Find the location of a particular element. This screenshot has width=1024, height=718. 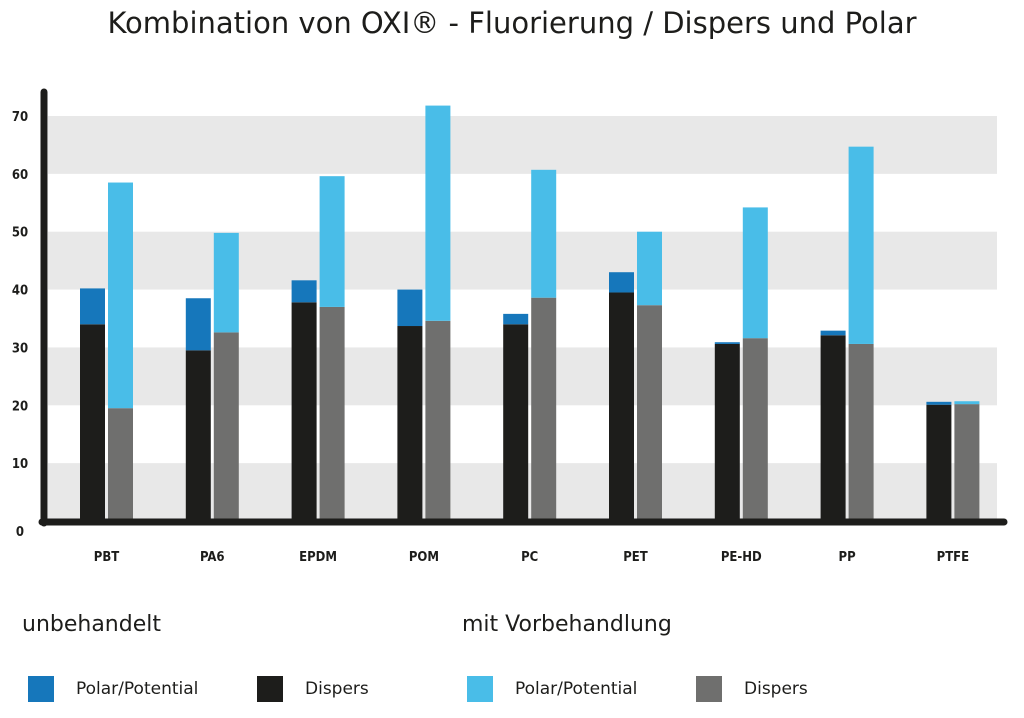

legend-swatch-treated-dispers is located at coordinates (709, 689).